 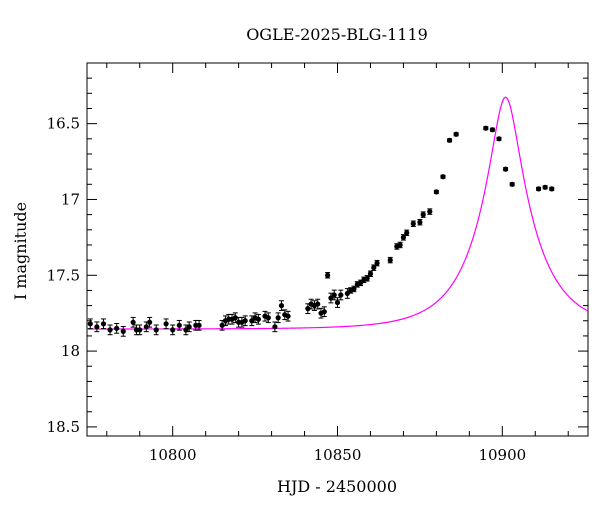 I want to click on x-tick-label: 10900, so click(x=502, y=455).